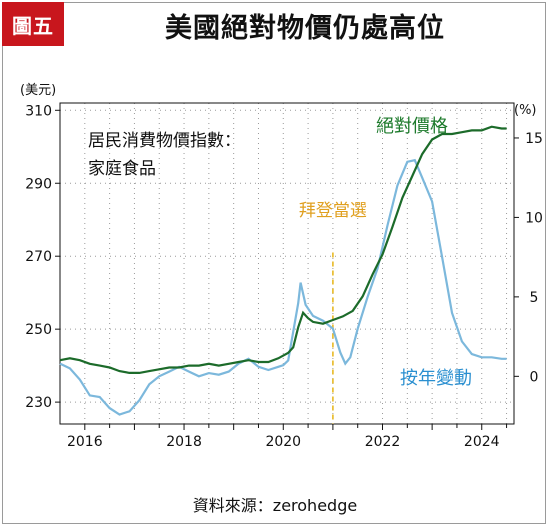 This screenshot has width=550, height=528. Describe the element at coordinates (38, 330) in the screenshot. I see `left-tick-label: 250` at that location.